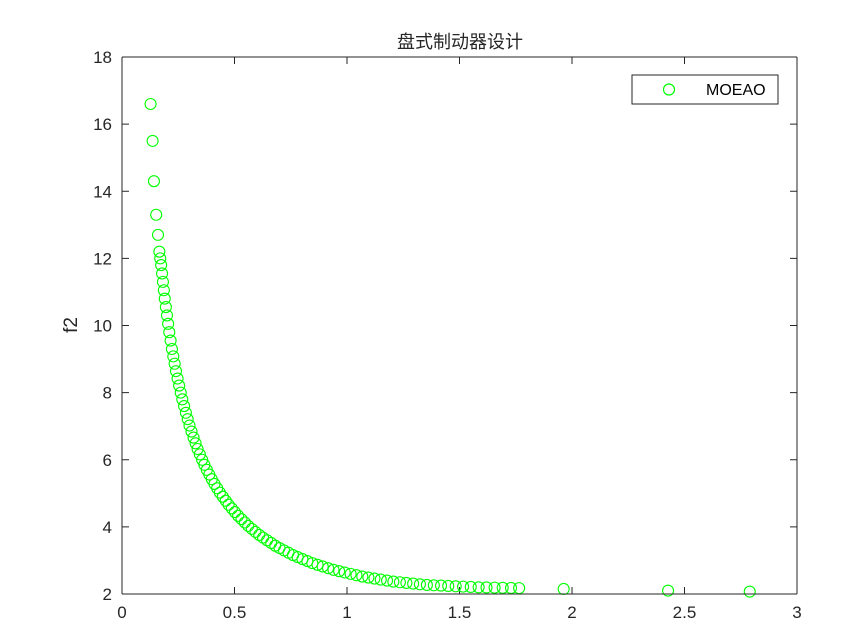 The width and height of the screenshot is (854, 636). What do you see at coordinates (736, 90) in the screenshot?
I see `legend-label: MOEAO` at bounding box center [736, 90].